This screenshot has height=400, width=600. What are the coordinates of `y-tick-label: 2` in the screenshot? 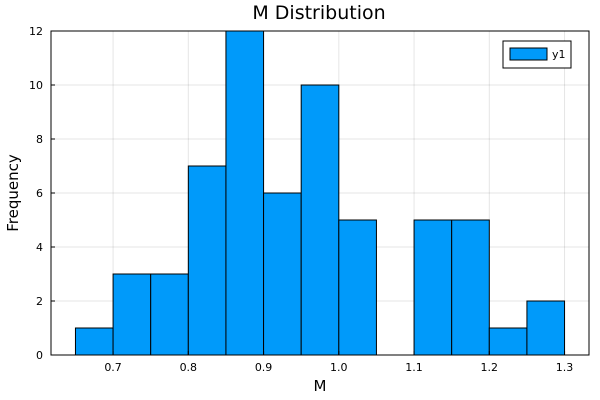 It's located at (39, 301).